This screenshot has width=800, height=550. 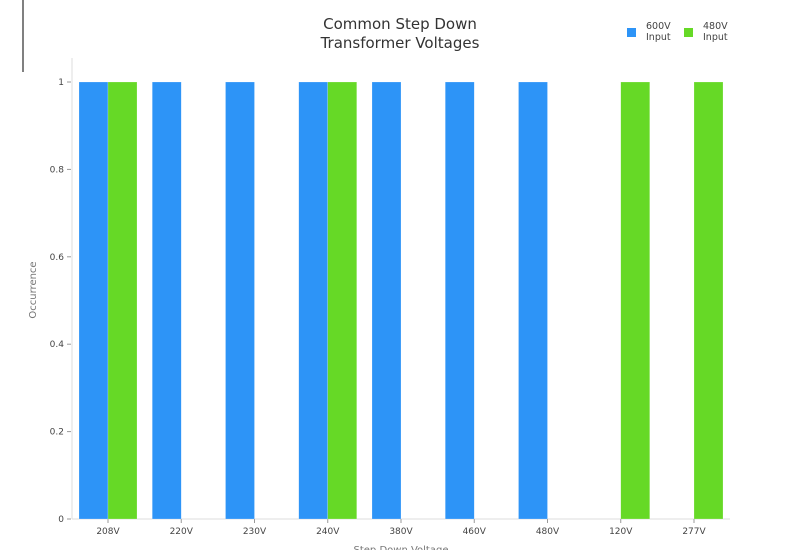 What do you see at coordinates (182, 532) in the screenshot?
I see `x-tick-label: 220V` at bounding box center [182, 532].